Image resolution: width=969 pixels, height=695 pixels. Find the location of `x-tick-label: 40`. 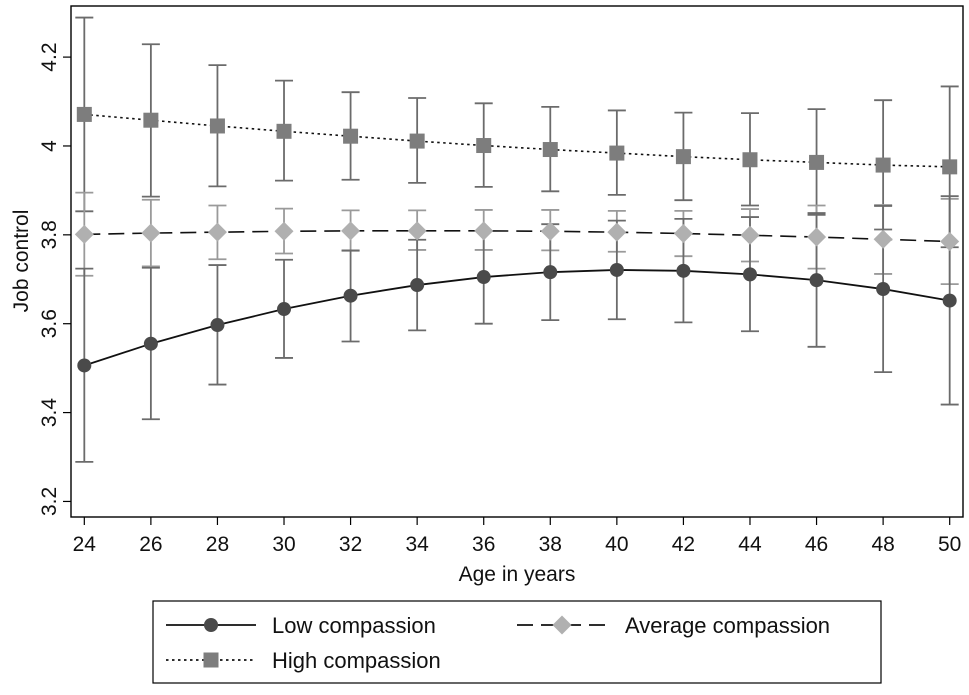

x-tick-label: 40 is located at coordinates (616, 544).